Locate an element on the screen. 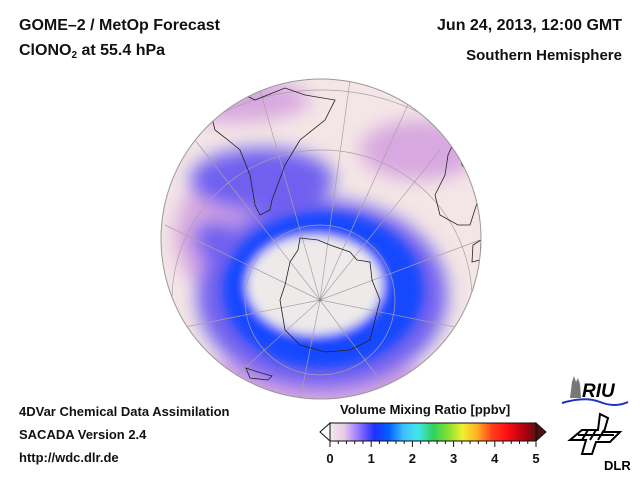 This screenshot has height=480, width=640. logos: RIU DLR is located at coordinates (596, 424).